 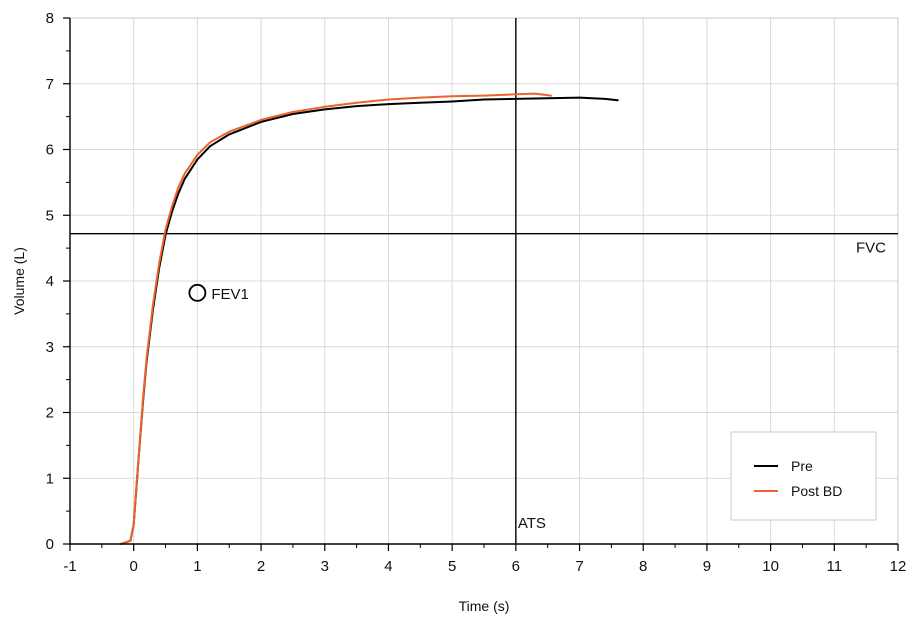 I want to click on x-tick-label: 10, so click(x=770, y=566).